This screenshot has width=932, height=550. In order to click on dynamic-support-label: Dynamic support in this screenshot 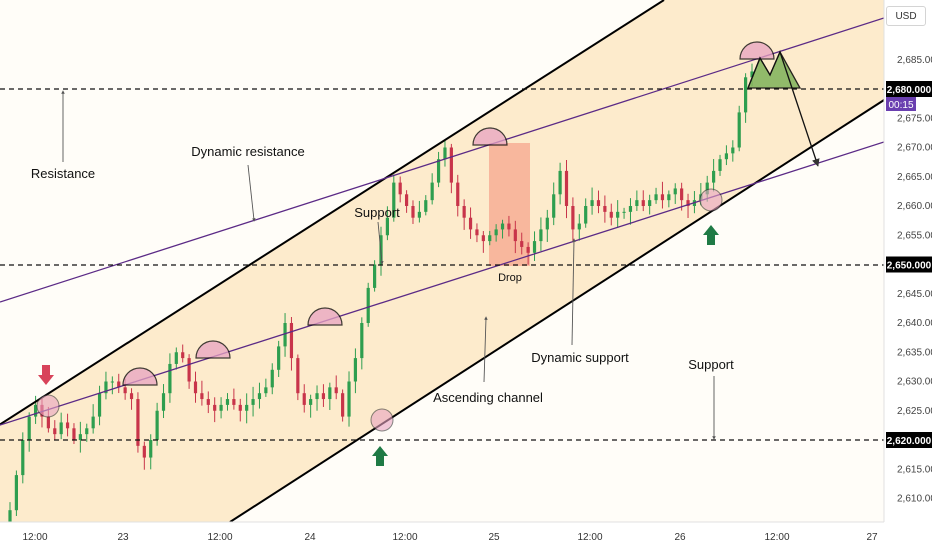, I will do `click(580, 357)`.